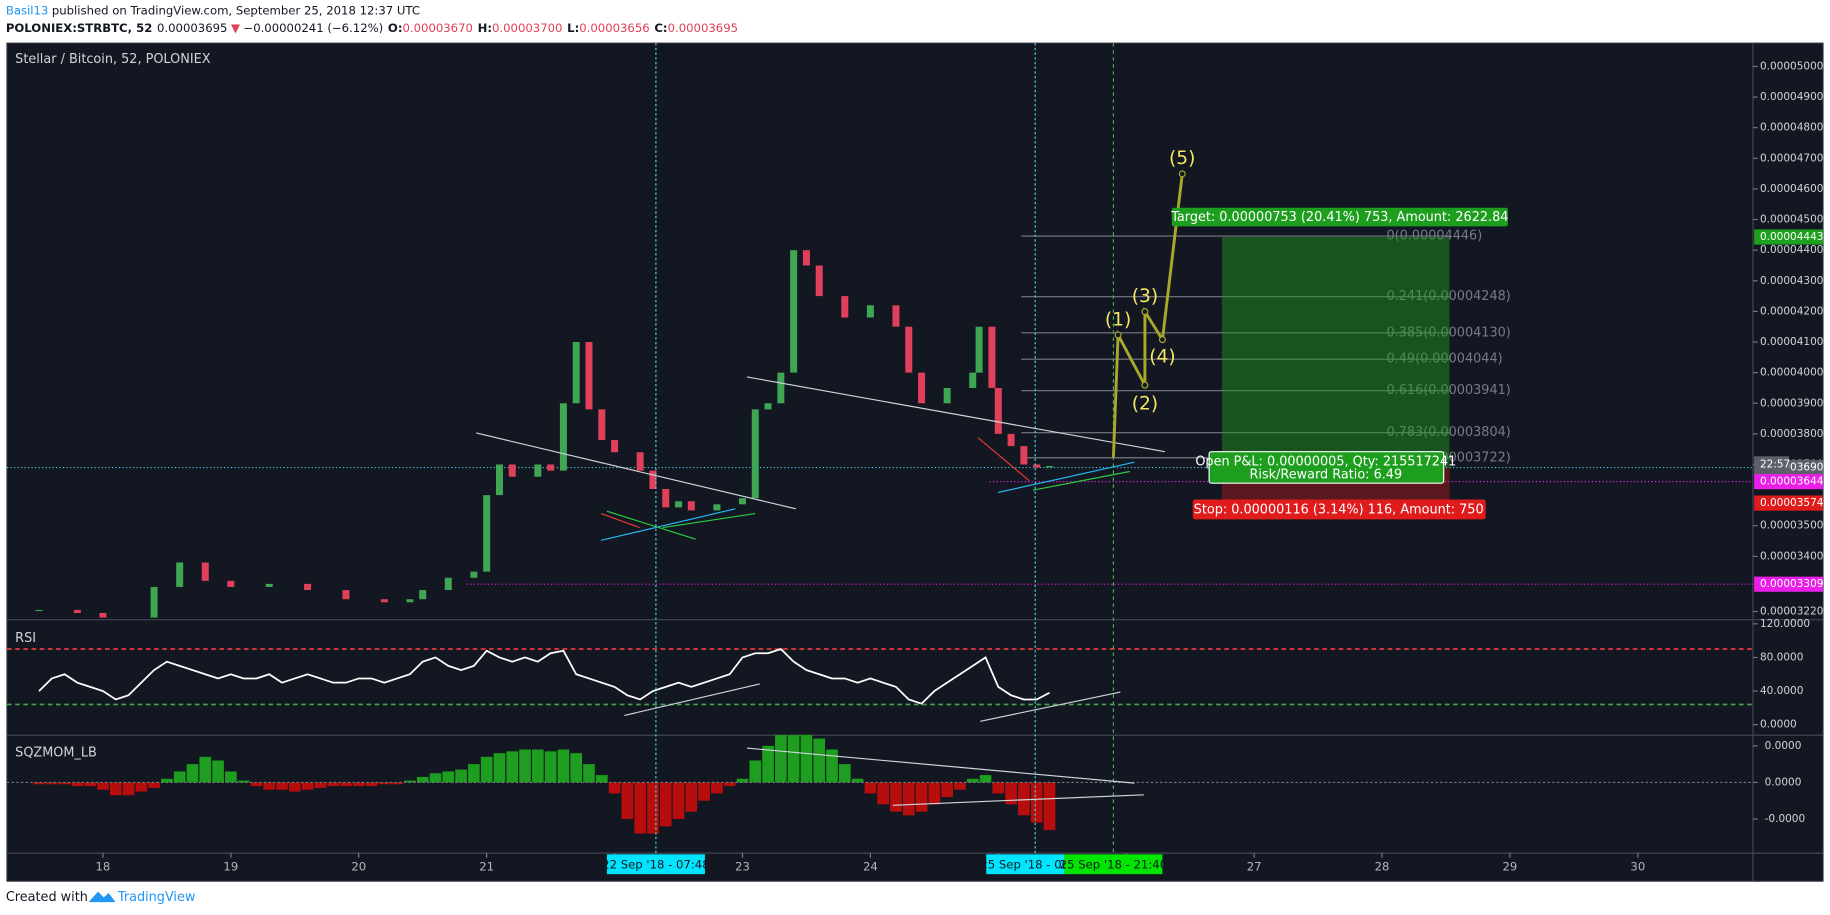  What do you see at coordinates (742, 867) in the screenshot?
I see `x-tick-label: 23` at bounding box center [742, 867].